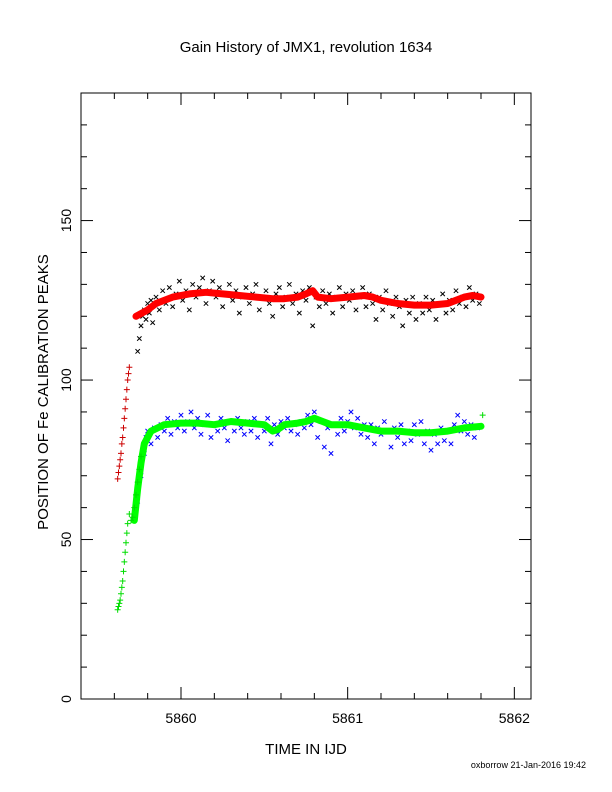  Describe the element at coordinates (306, 47) in the screenshot. I see `chart-title: Gain History of JMX1, revolution 1634` at that location.